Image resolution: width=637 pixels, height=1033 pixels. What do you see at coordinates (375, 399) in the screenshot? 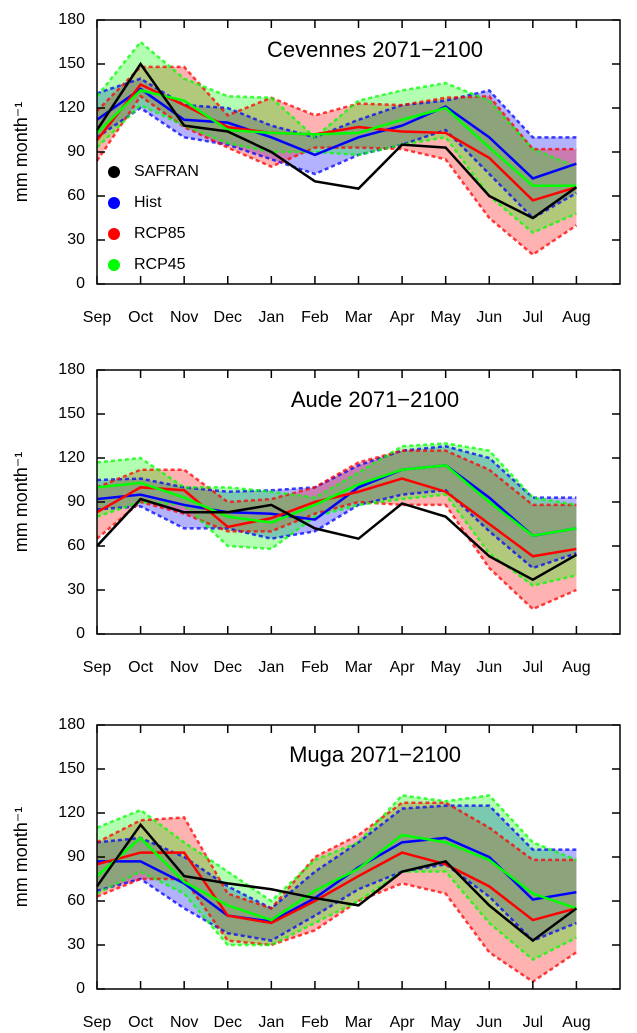
I see `chart-title: Aude 2071−2100` at bounding box center [375, 399].